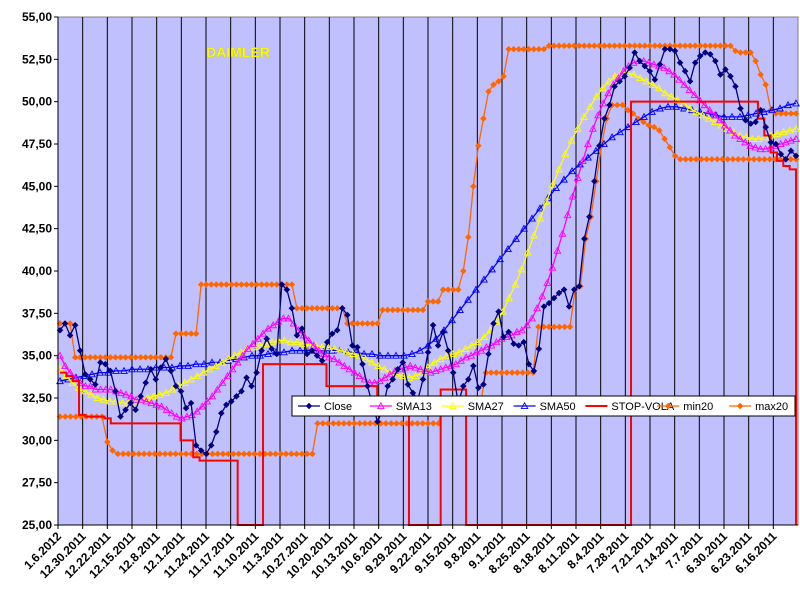  What do you see at coordinates (37, 356) in the screenshot?
I see `y-tick-label: 35,00` at bounding box center [37, 356].